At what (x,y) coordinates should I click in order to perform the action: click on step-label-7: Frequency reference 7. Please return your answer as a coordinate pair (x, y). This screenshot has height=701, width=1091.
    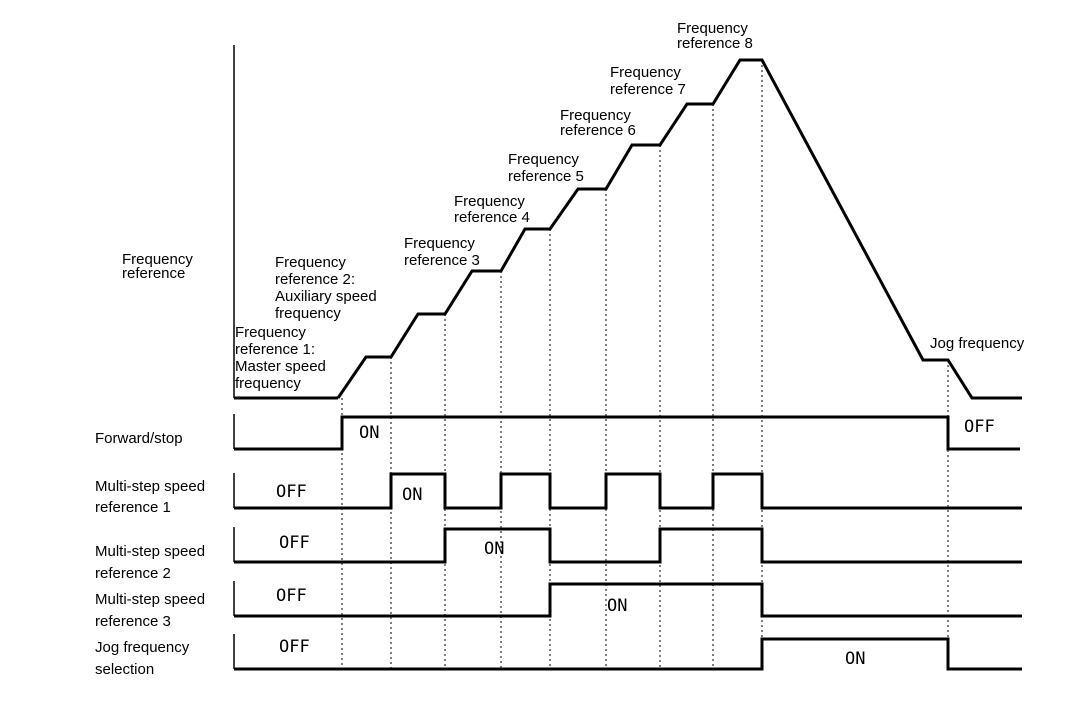
    Looking at the image, I should click on (648, 81).